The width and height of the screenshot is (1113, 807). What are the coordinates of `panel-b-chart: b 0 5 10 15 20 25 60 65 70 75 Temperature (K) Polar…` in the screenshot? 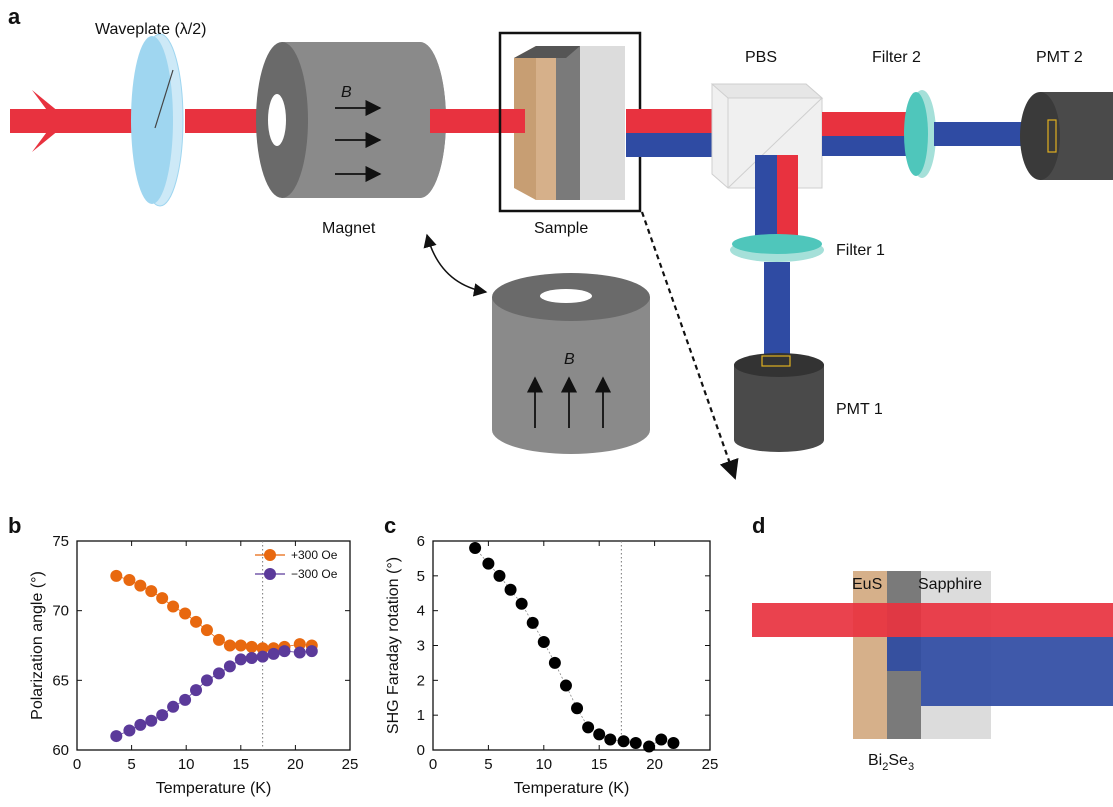 It's located at (183, 655).